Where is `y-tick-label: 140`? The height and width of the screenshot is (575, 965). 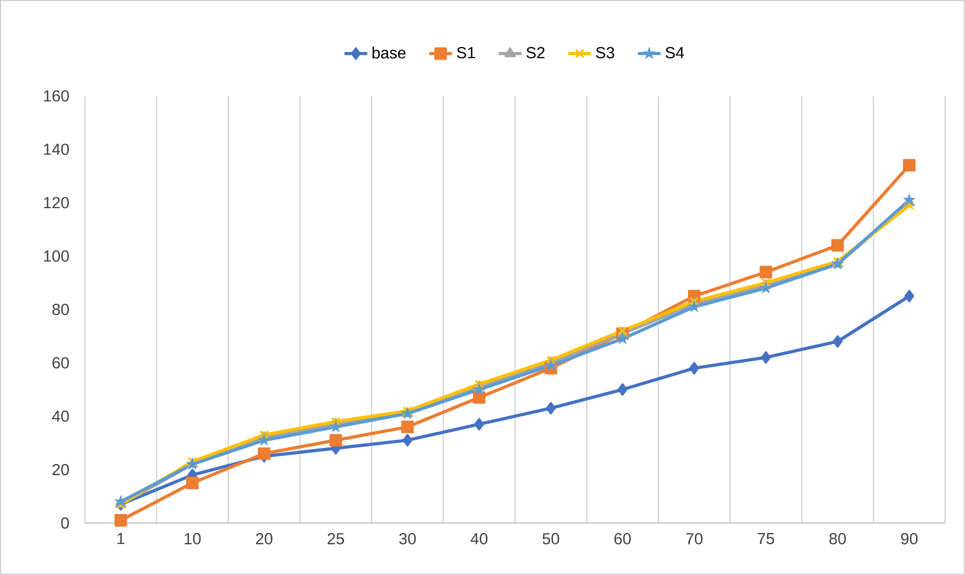
y-tick-label: 140 is located at coordinates (56, 149).